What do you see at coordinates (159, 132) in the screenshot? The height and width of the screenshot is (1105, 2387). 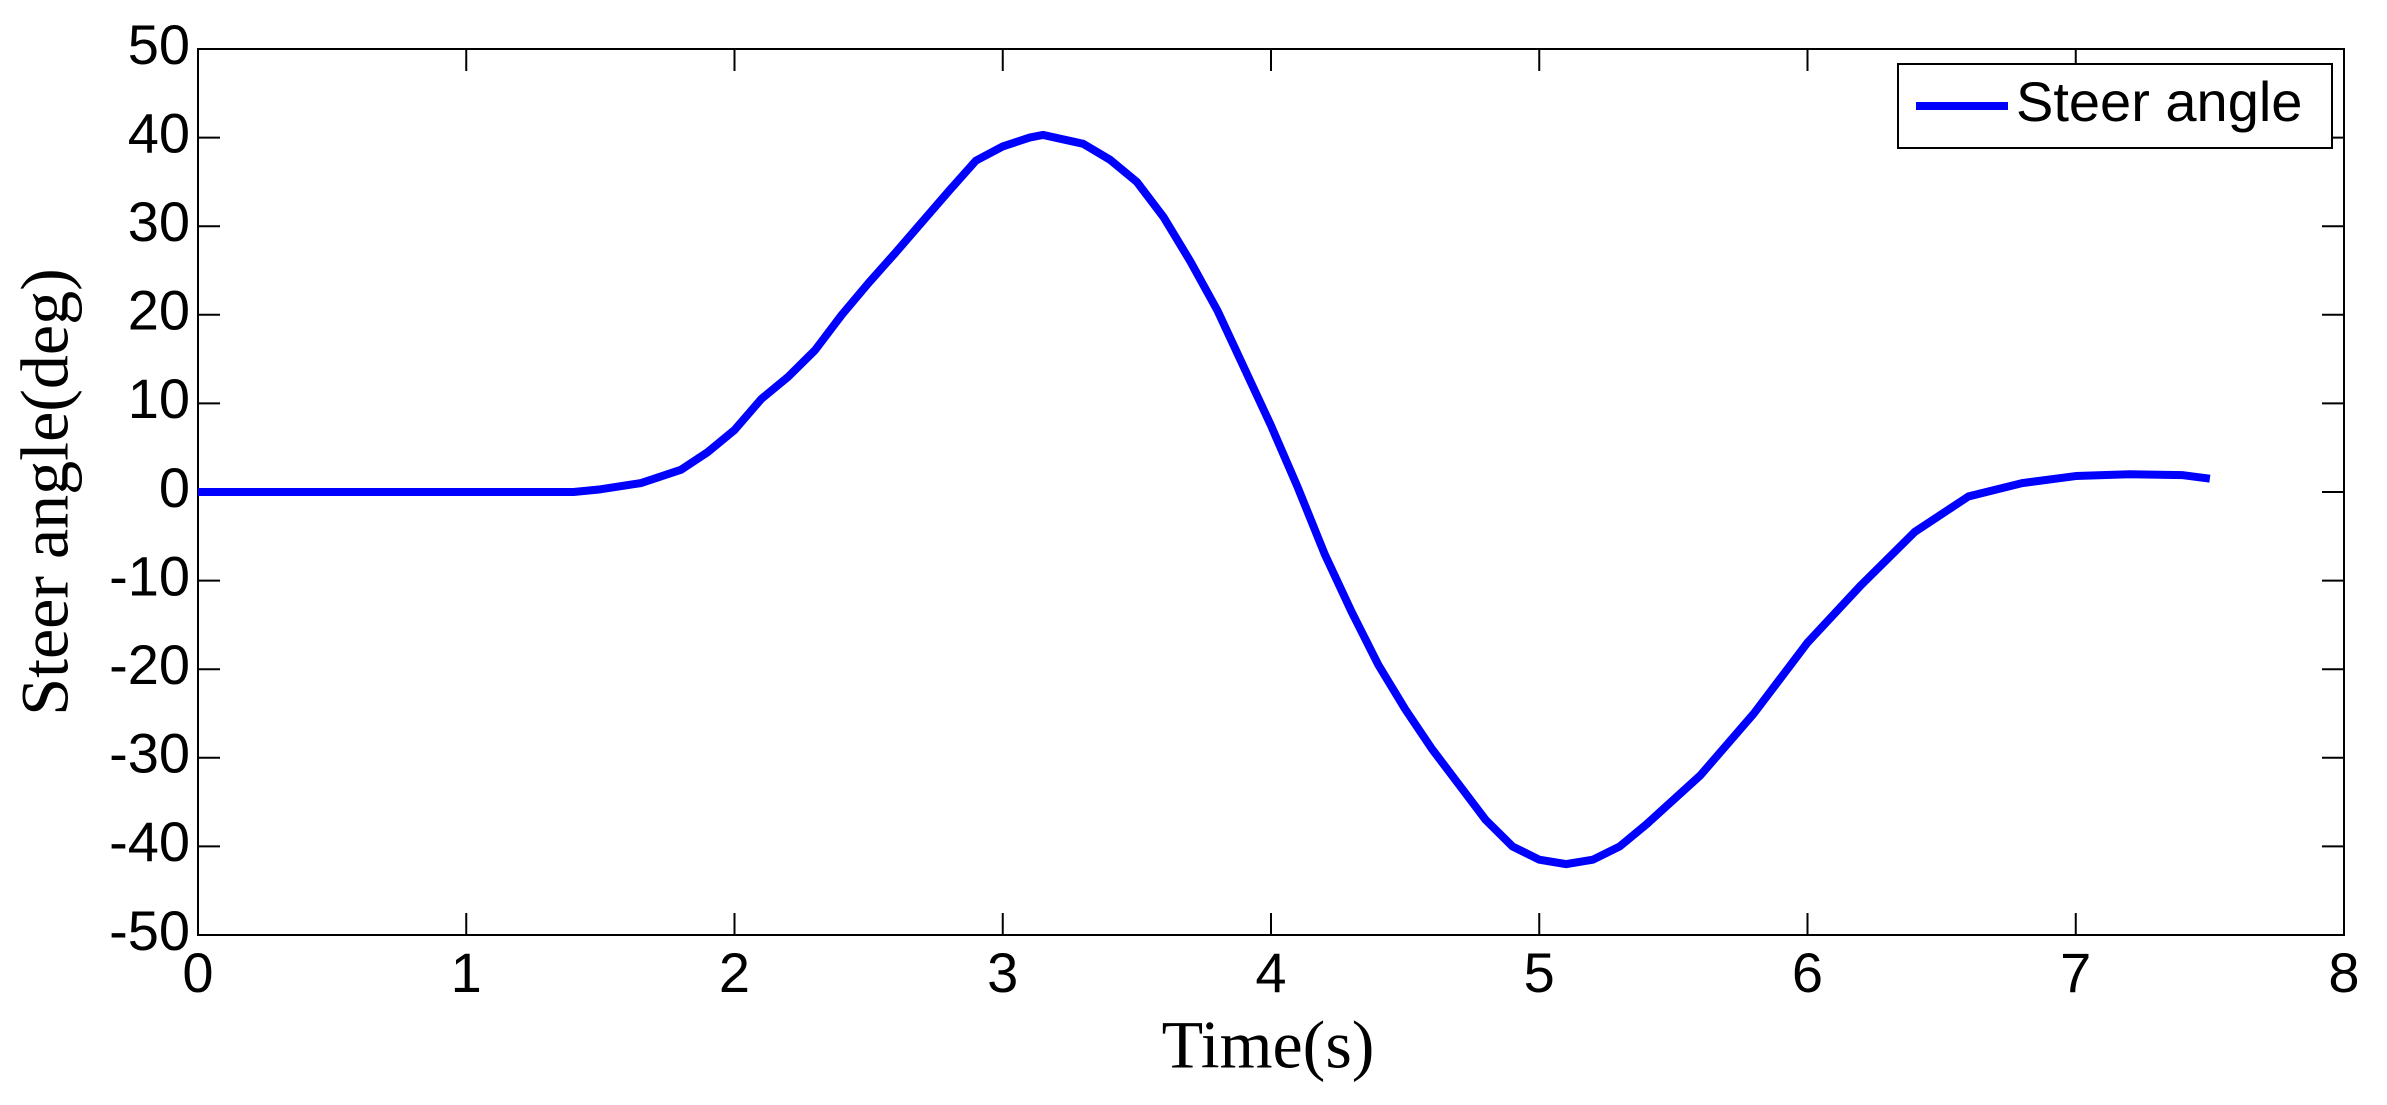 I see `y-tick-label: 40` at bounding box center [159, 132].